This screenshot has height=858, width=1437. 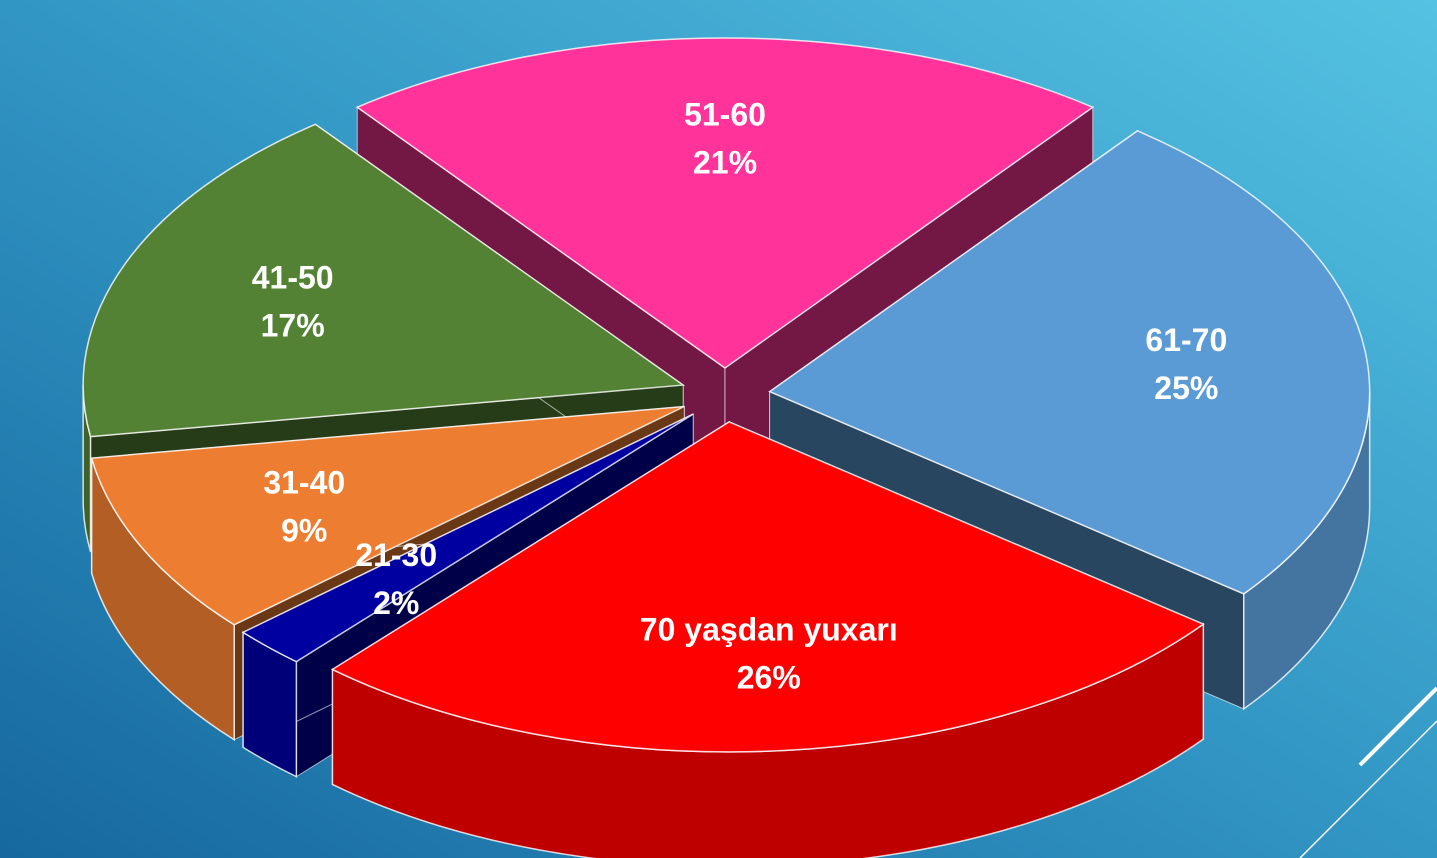 I want to click on slice-label: 61-70, so click(x=1186, y=340).